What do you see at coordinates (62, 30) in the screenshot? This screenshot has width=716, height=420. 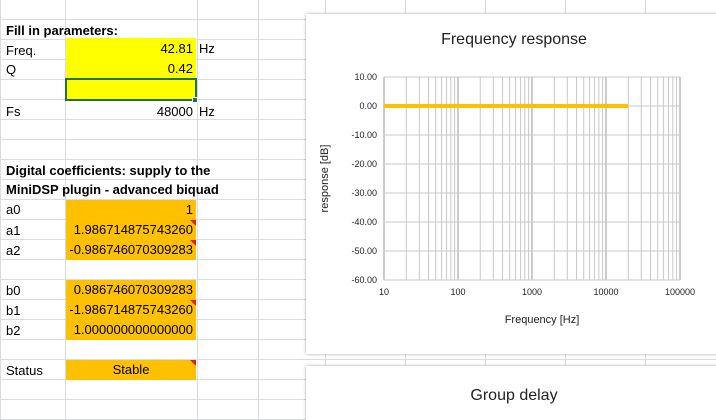 I see `parameters-heading: Fill in parameters:` at bounding box center [62, 30].